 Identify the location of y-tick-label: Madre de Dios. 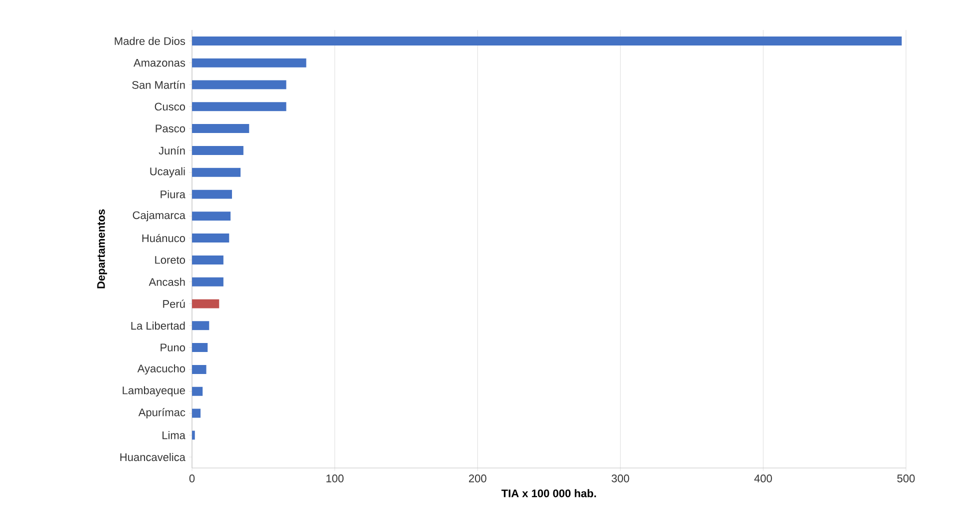
(150, 40).